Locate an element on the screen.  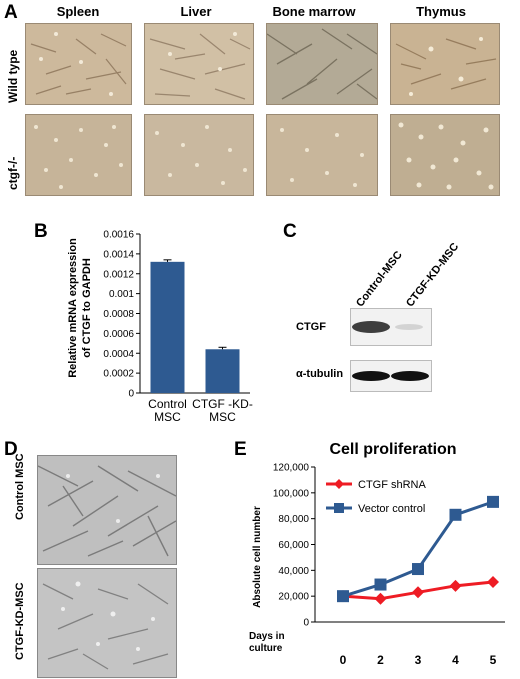
line-series is located at coordinates (418, 549).